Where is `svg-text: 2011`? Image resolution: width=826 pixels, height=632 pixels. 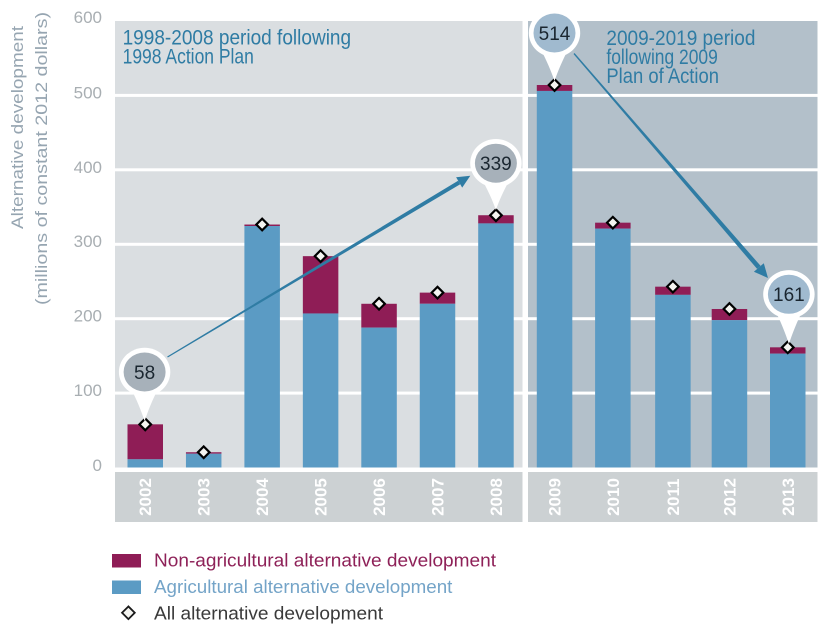 svg-text: 2011 is located at coordinates (673, 497).